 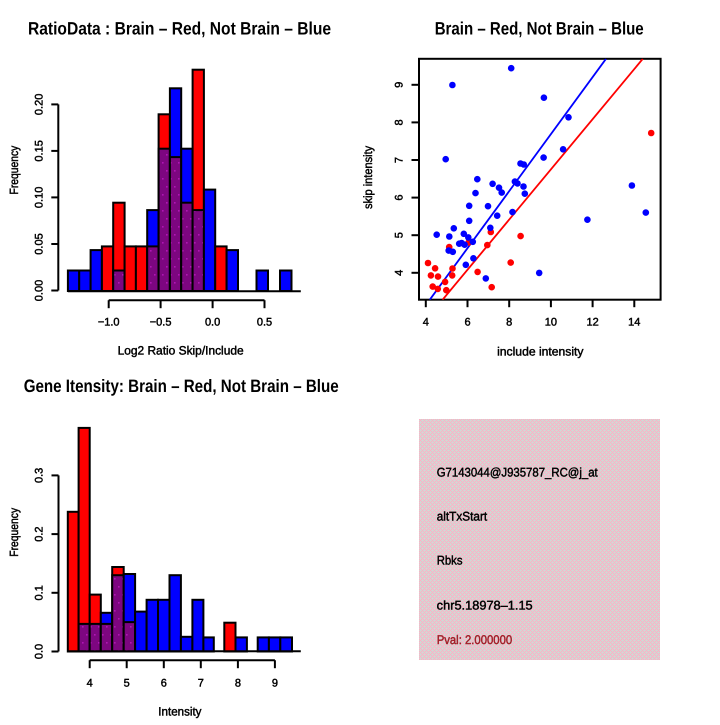 I want to click on svg-text: 0.05, so click(x=39, y=243).